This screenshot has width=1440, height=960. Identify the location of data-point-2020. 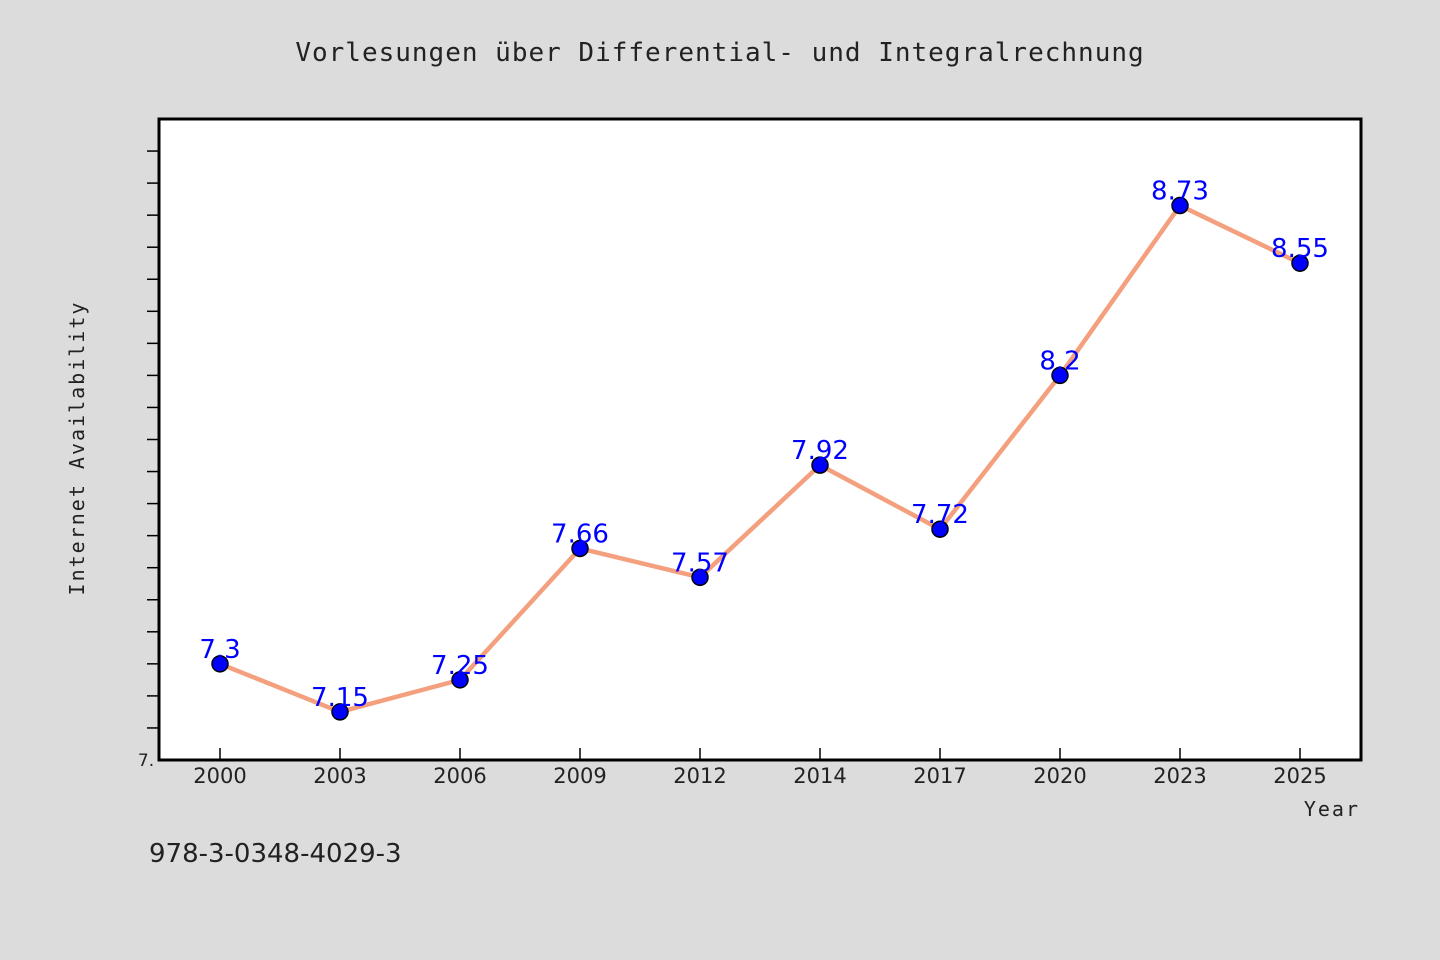
(1060, 375).